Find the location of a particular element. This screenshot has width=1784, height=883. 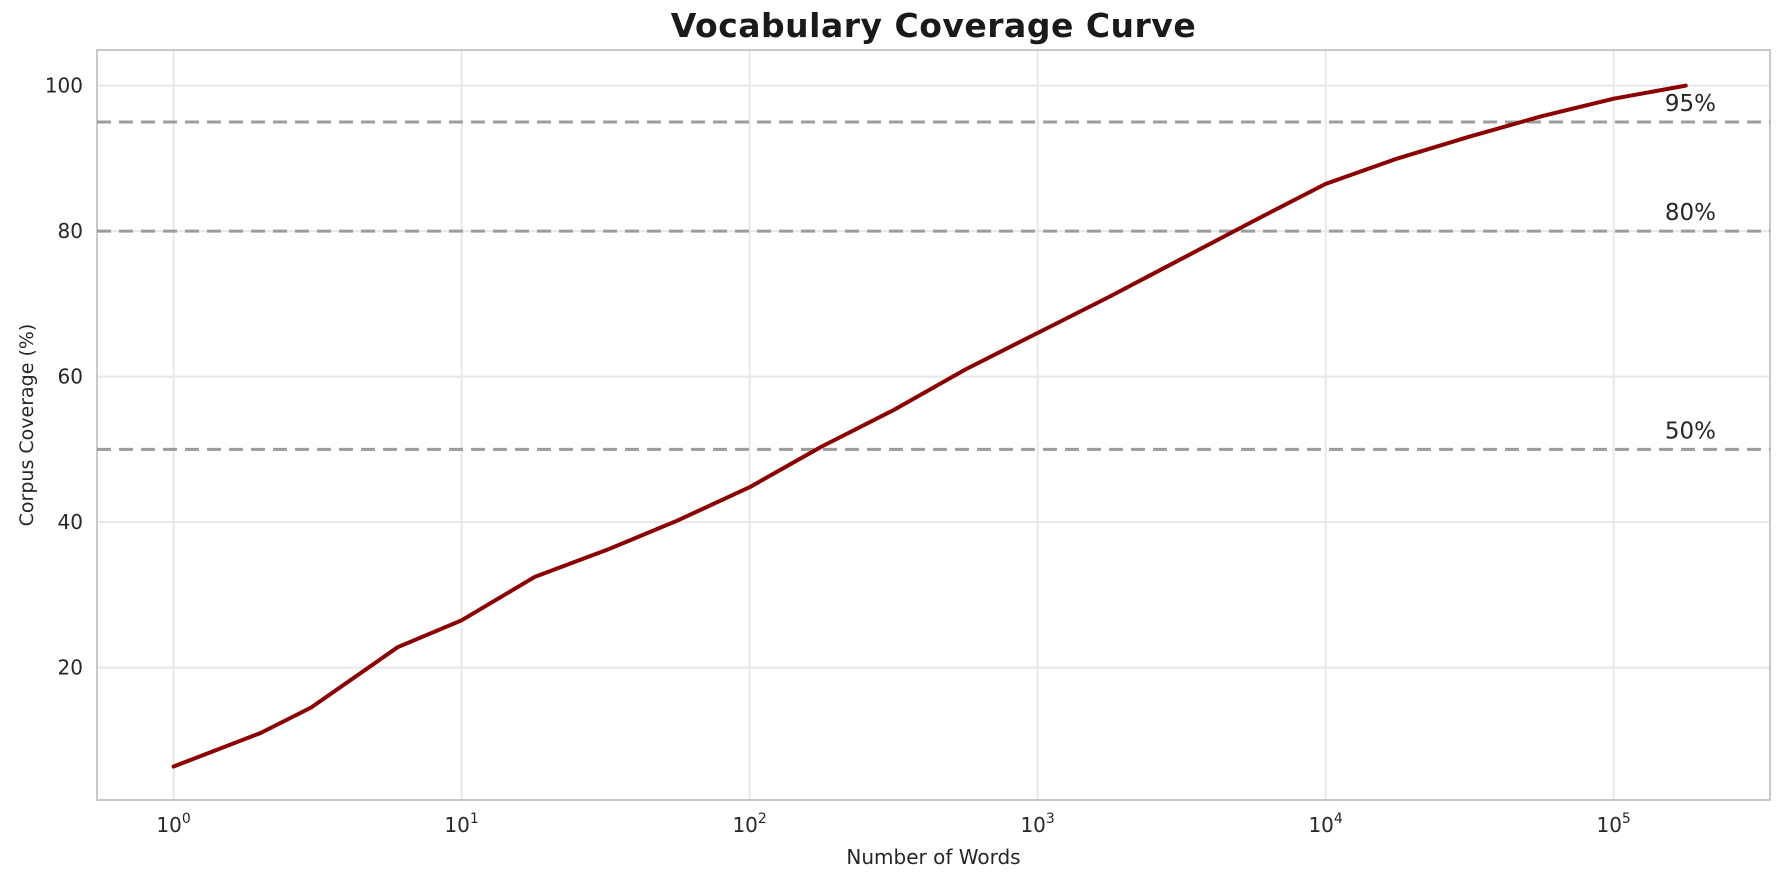

x-tick-label: 10² is located at coordinates (749, 824).